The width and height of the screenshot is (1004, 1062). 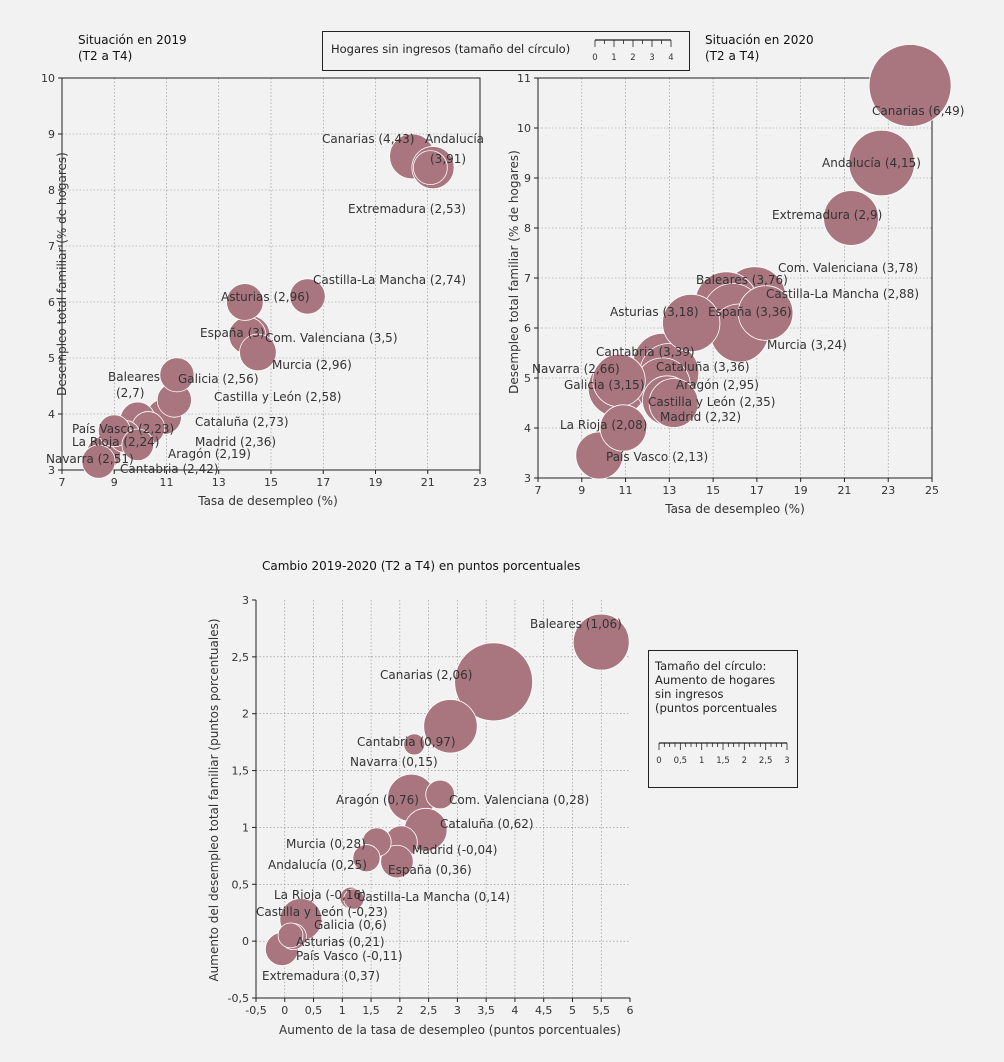 What do you see at coordinates (723, 761) in the screenshot?
I see `scale-tick-label: 1,5` at bounding box center [723, 761].